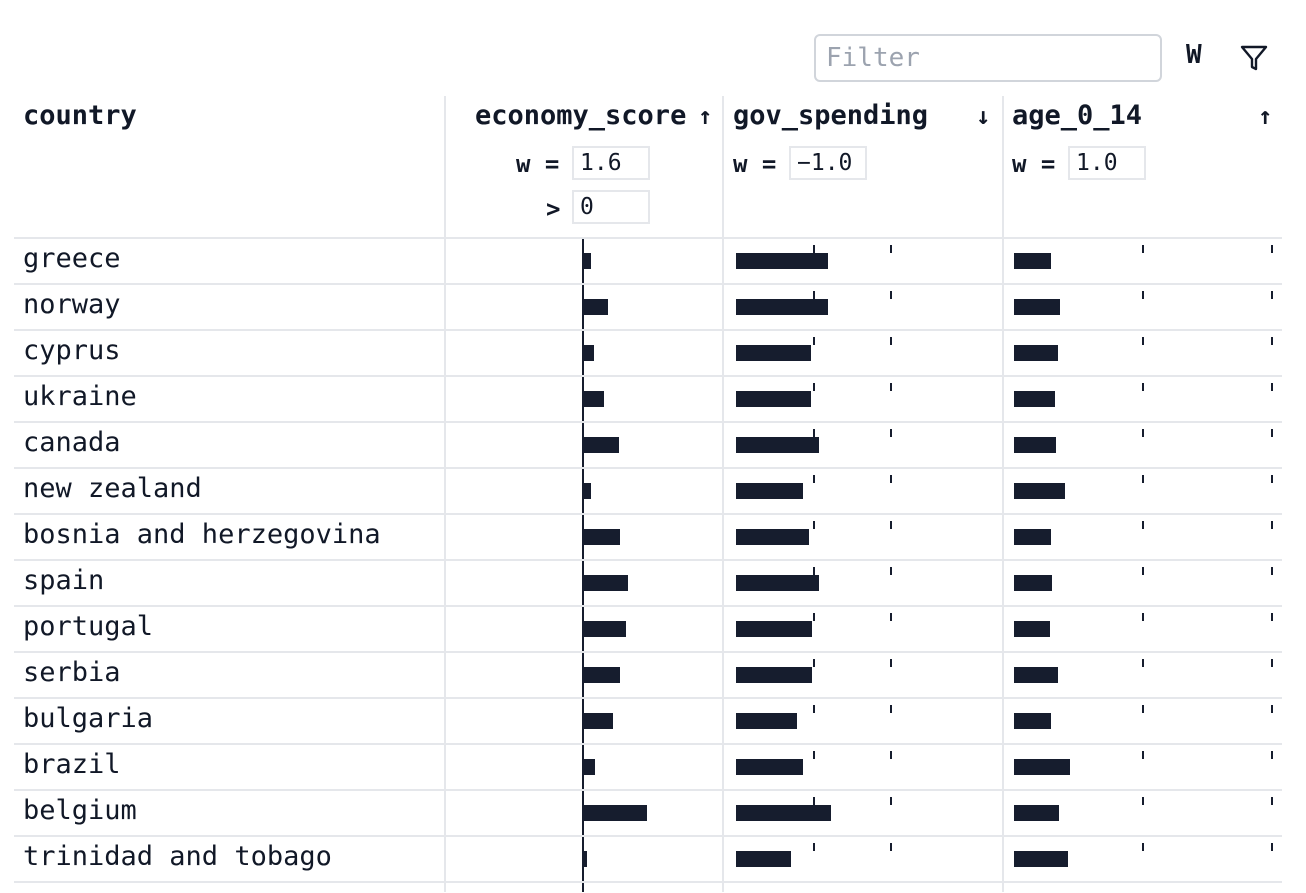  I want to click on header-gov-spending: gov_spending ↓ w =, so click(863, 166).